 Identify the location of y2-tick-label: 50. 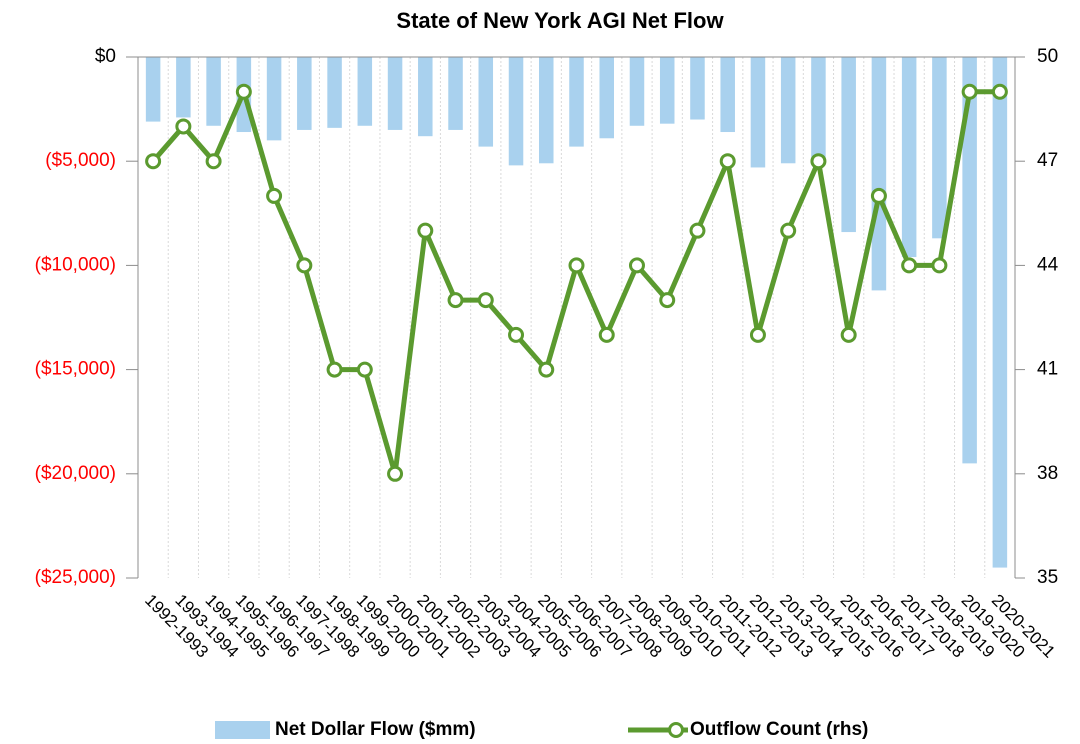
(1047, 56).